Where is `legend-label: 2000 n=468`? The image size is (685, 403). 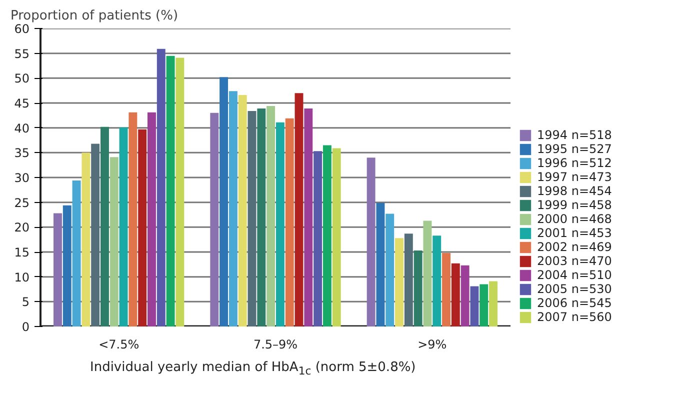 legend-label: 2000 n=468 is located at coordinates (574, 219).